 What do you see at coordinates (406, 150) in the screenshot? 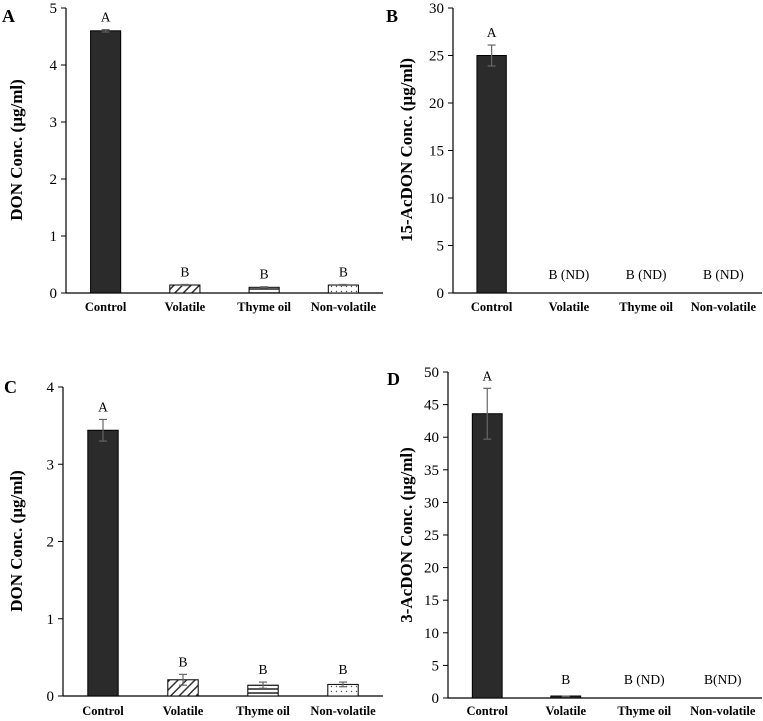
I see `y-axis-label: 15-AcDON Conc. (µg/ml)` at bounding box center [406, 150].